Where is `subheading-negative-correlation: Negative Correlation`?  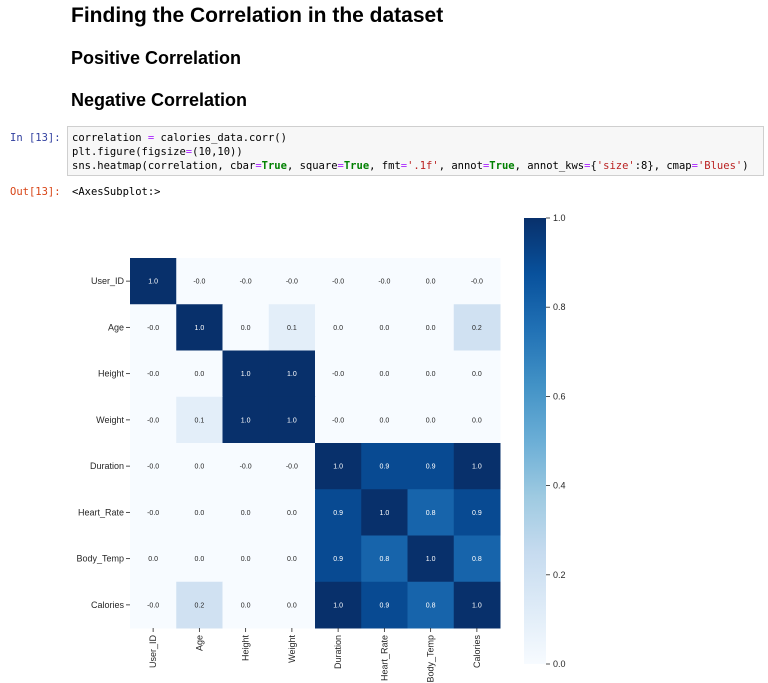
subheading-negative-correlation: Negative Correlation is located at coordinates (159, 100).